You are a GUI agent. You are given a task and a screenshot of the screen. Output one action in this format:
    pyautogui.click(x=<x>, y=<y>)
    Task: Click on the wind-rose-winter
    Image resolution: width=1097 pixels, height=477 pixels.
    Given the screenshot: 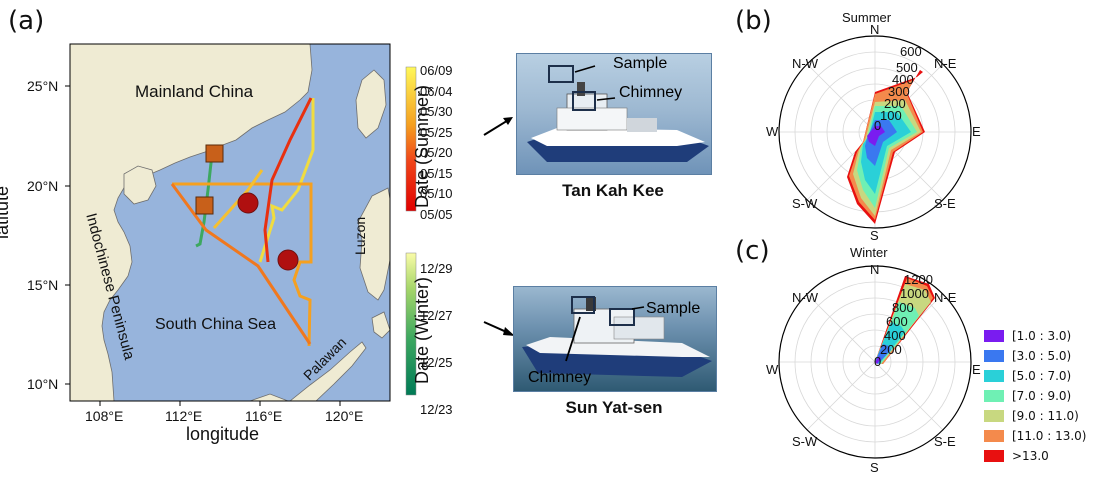 What is the action you would take?
    pyautogui.click(x=875, y=362)
    